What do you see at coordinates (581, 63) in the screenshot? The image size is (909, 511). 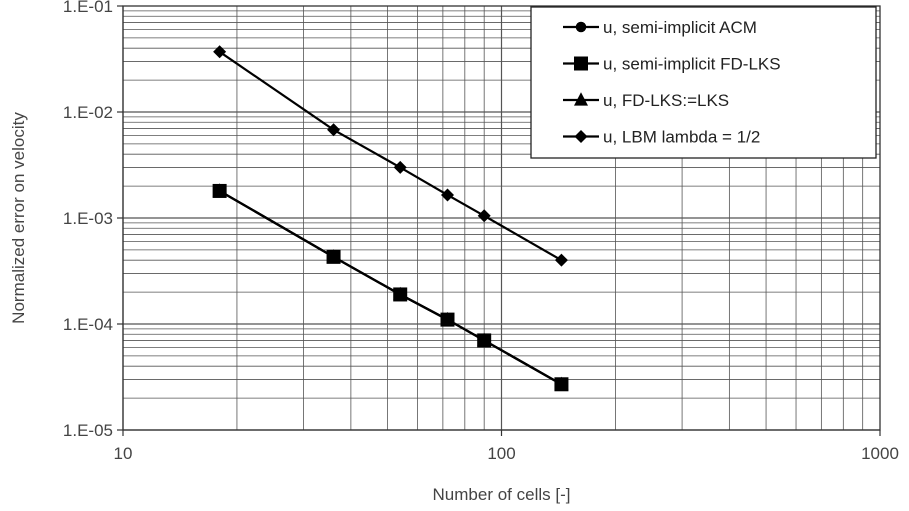 I see `legend-marker-square` at bounding box center [581, 63].